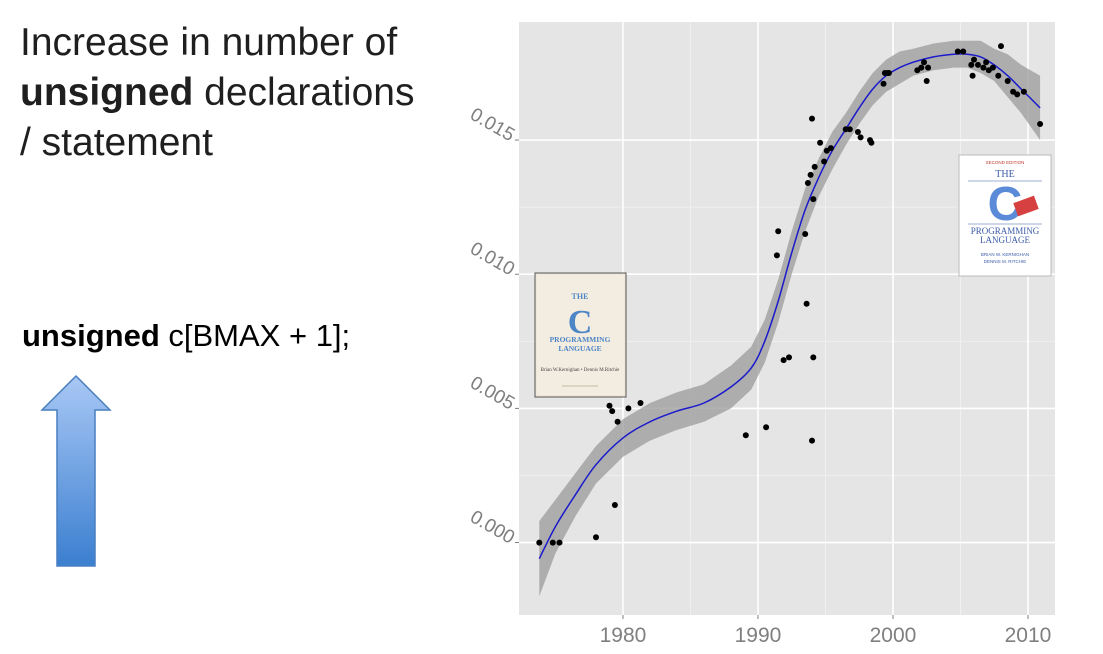 This screenshot has width=1103, height=654. What do you see at coordinates (893, 635) in the screenshot?
I see `x-tick-label: 2000` at bounding box center [893, 635].